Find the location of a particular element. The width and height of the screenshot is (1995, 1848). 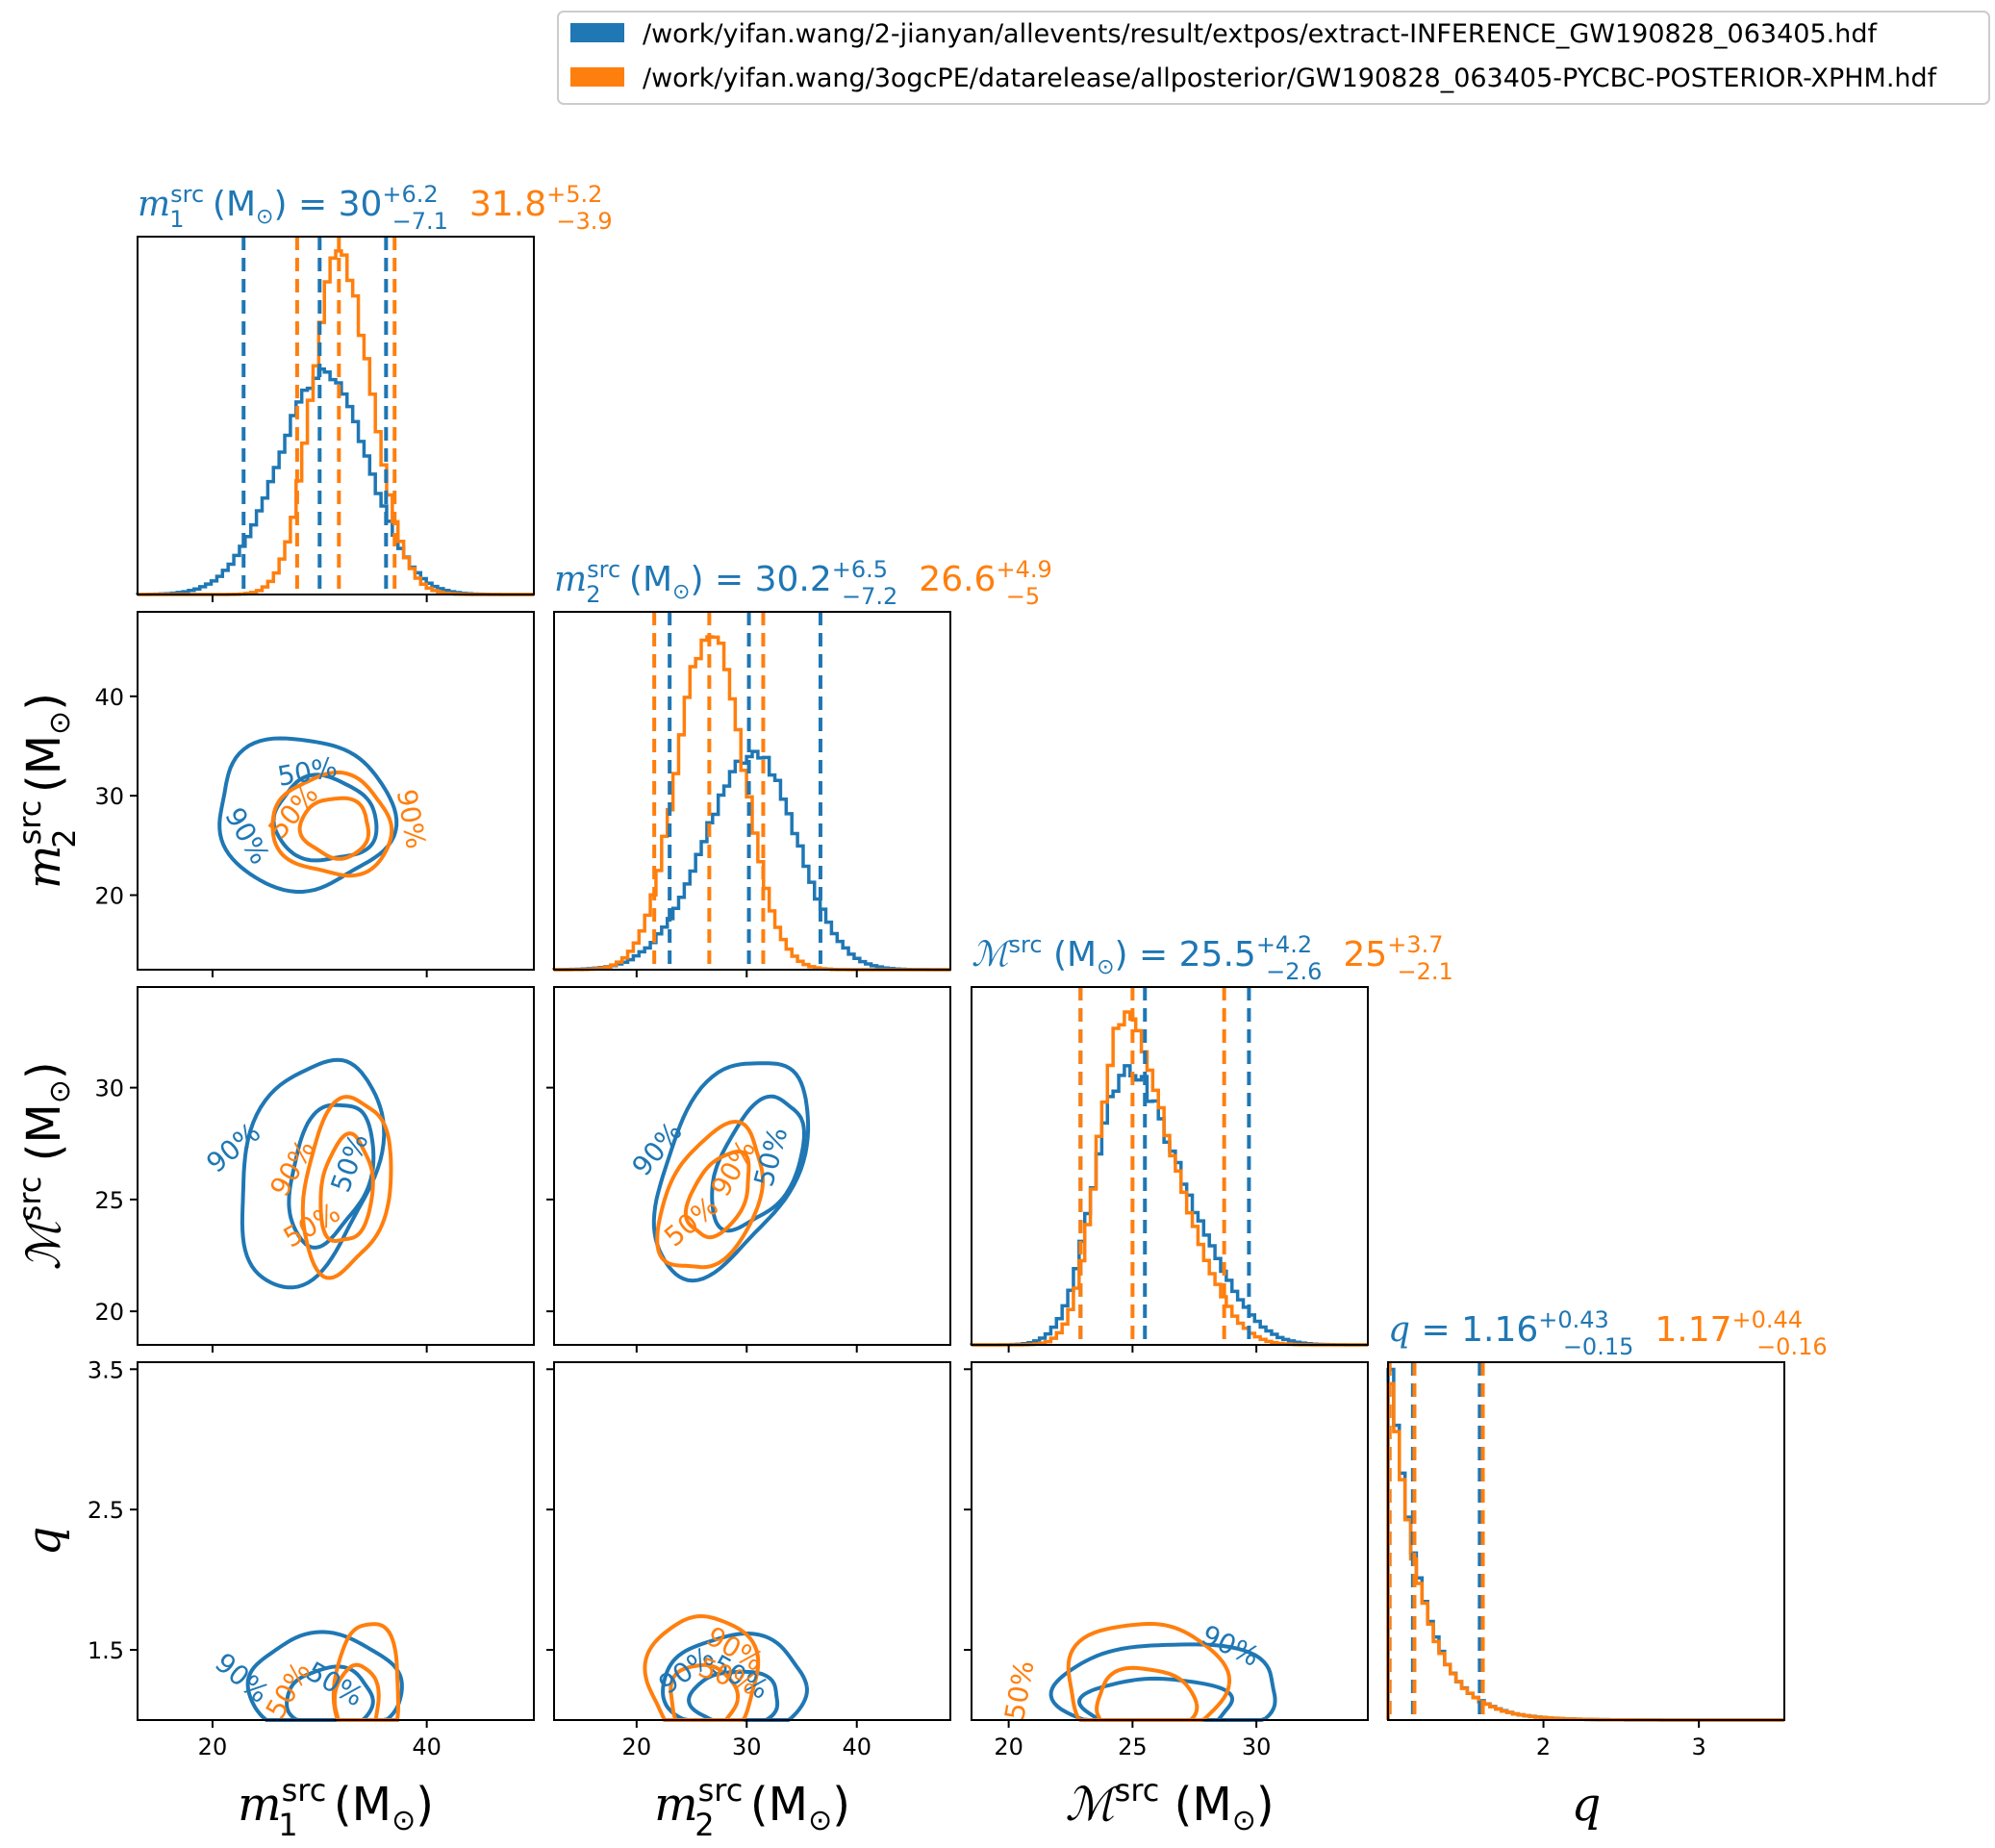

contour-panel-m1-mc: 90% 50%90%50% is located at coordinates (296, 1173).